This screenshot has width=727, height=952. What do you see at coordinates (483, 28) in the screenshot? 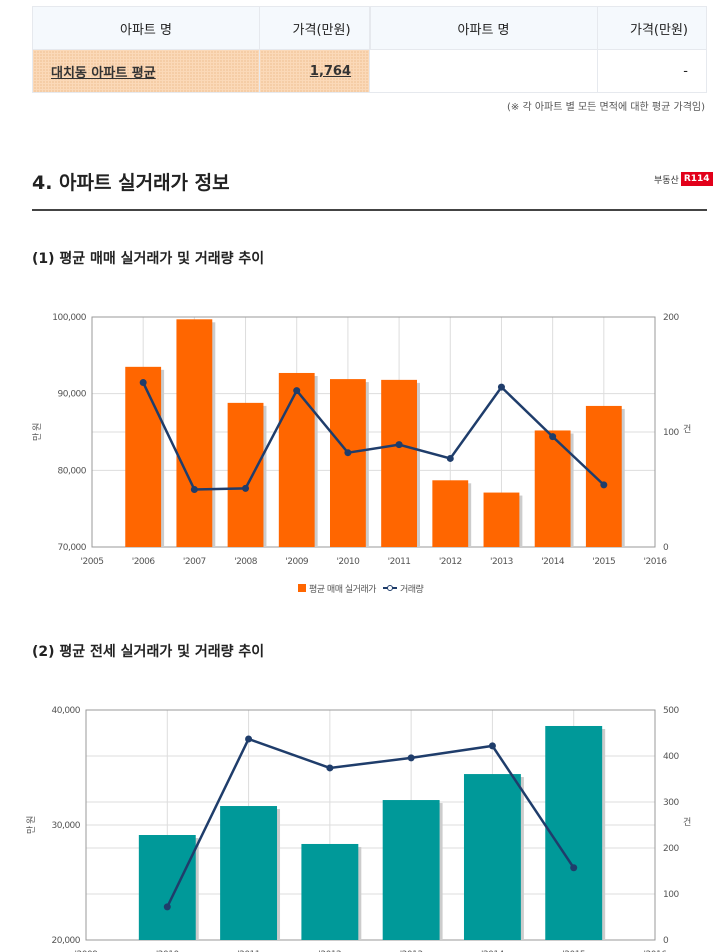
I see `header-apt-name-2: 아파트 명` at bounding box center [483, 28].